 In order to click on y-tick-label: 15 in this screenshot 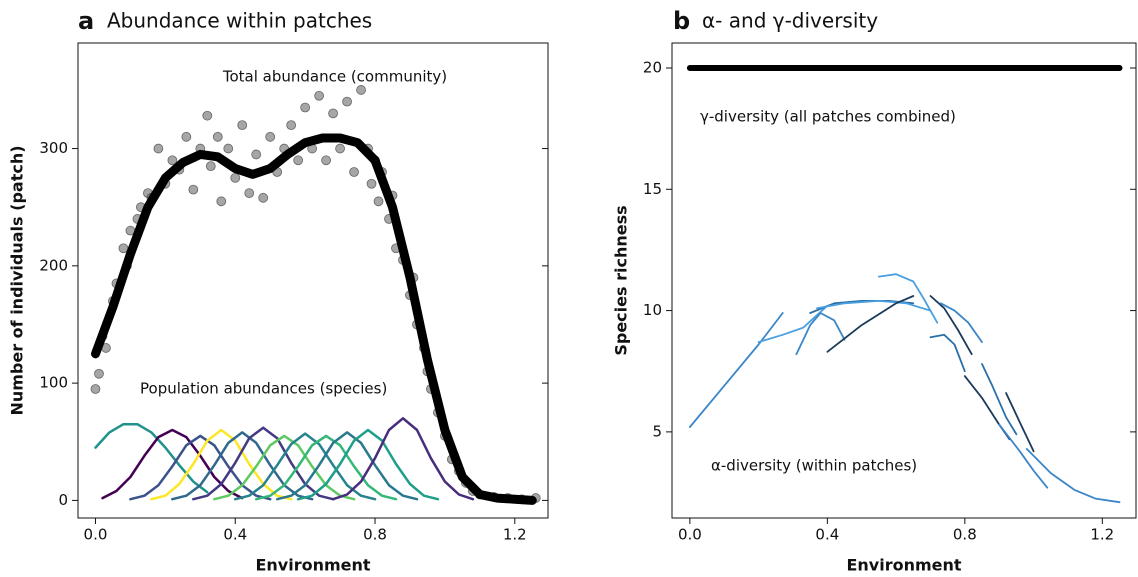, I will do `click(652, 189)`.